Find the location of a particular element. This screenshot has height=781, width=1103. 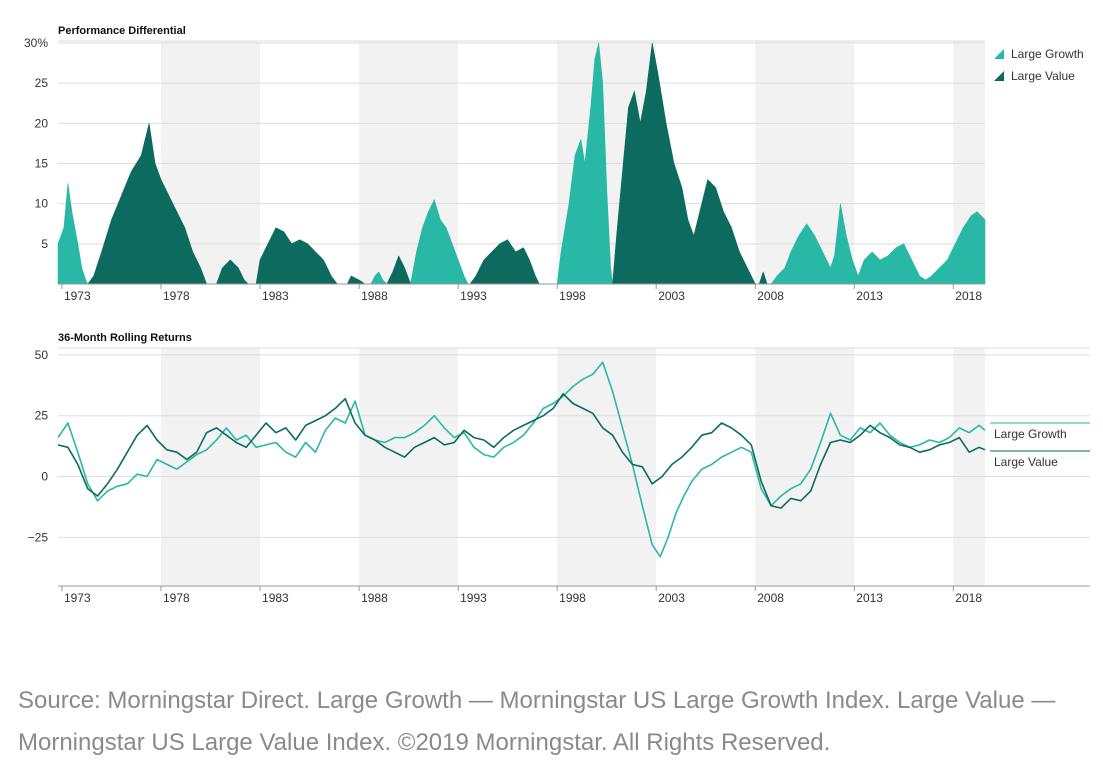

legend-top: Large Growth Large Value is located at coordinates (1039, 65).